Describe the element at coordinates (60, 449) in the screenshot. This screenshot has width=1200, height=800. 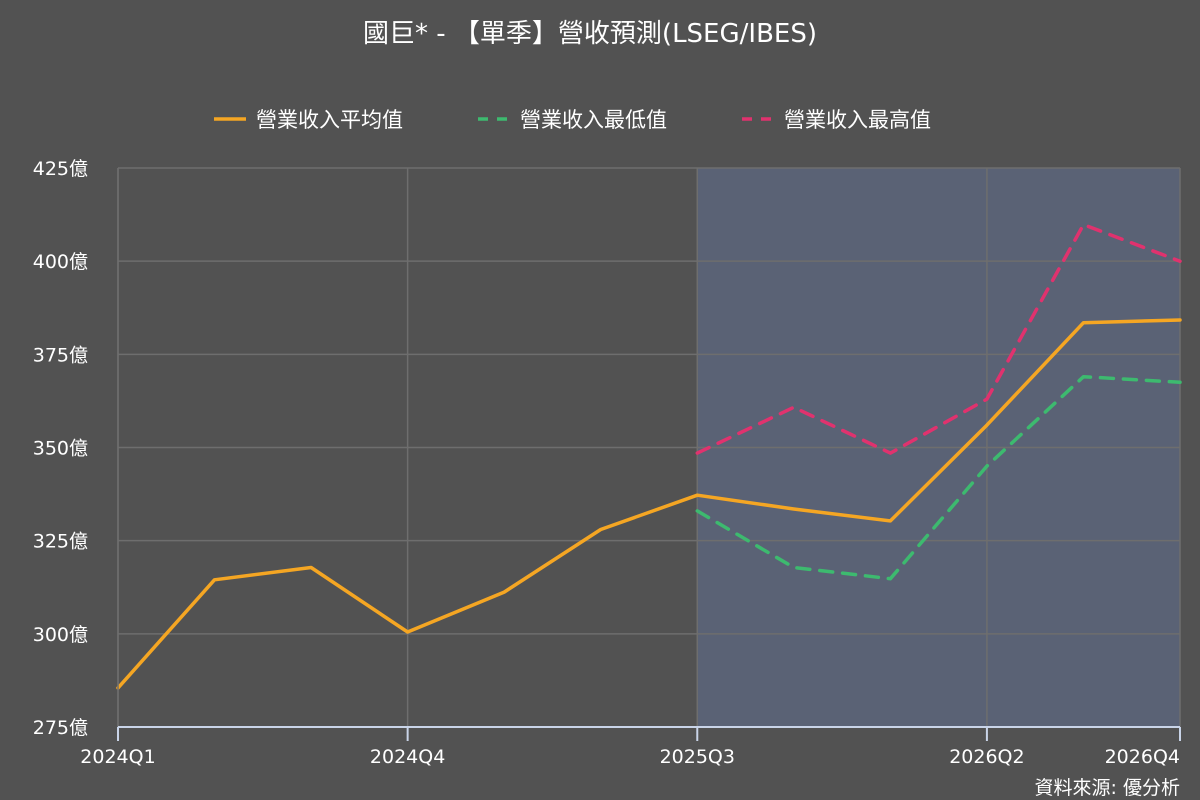
I see `y-tick-label: 350億` at that location.